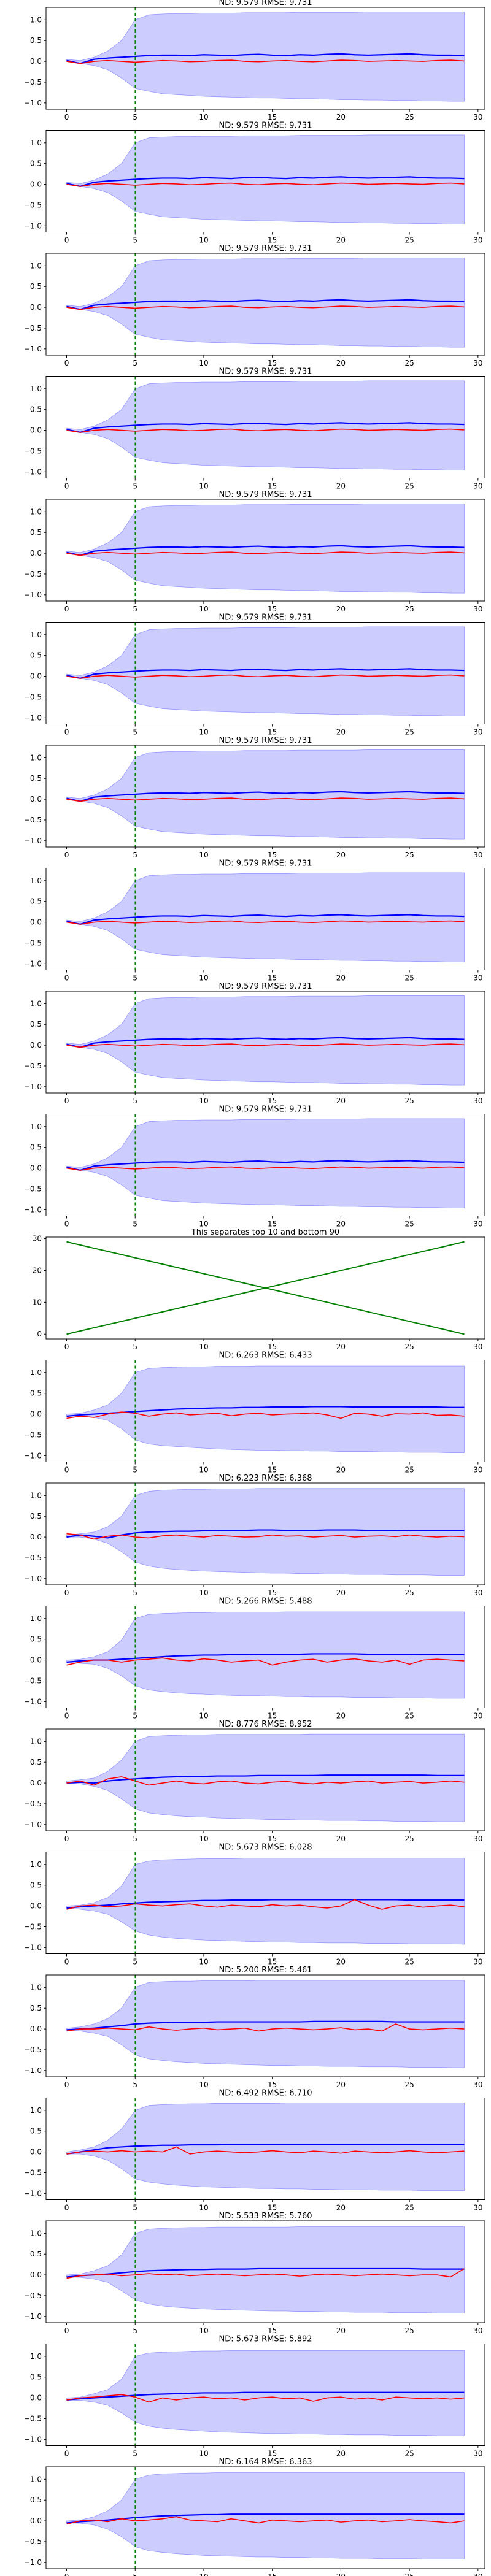 Image resolution: width=491 pixels, height=2576 pixels. What do you see at coordinates (265, 2462) in the screenshot?
I see `chart-title: ND: 6.164 RMSE: 6.363` at bounding box center [265, 2462].